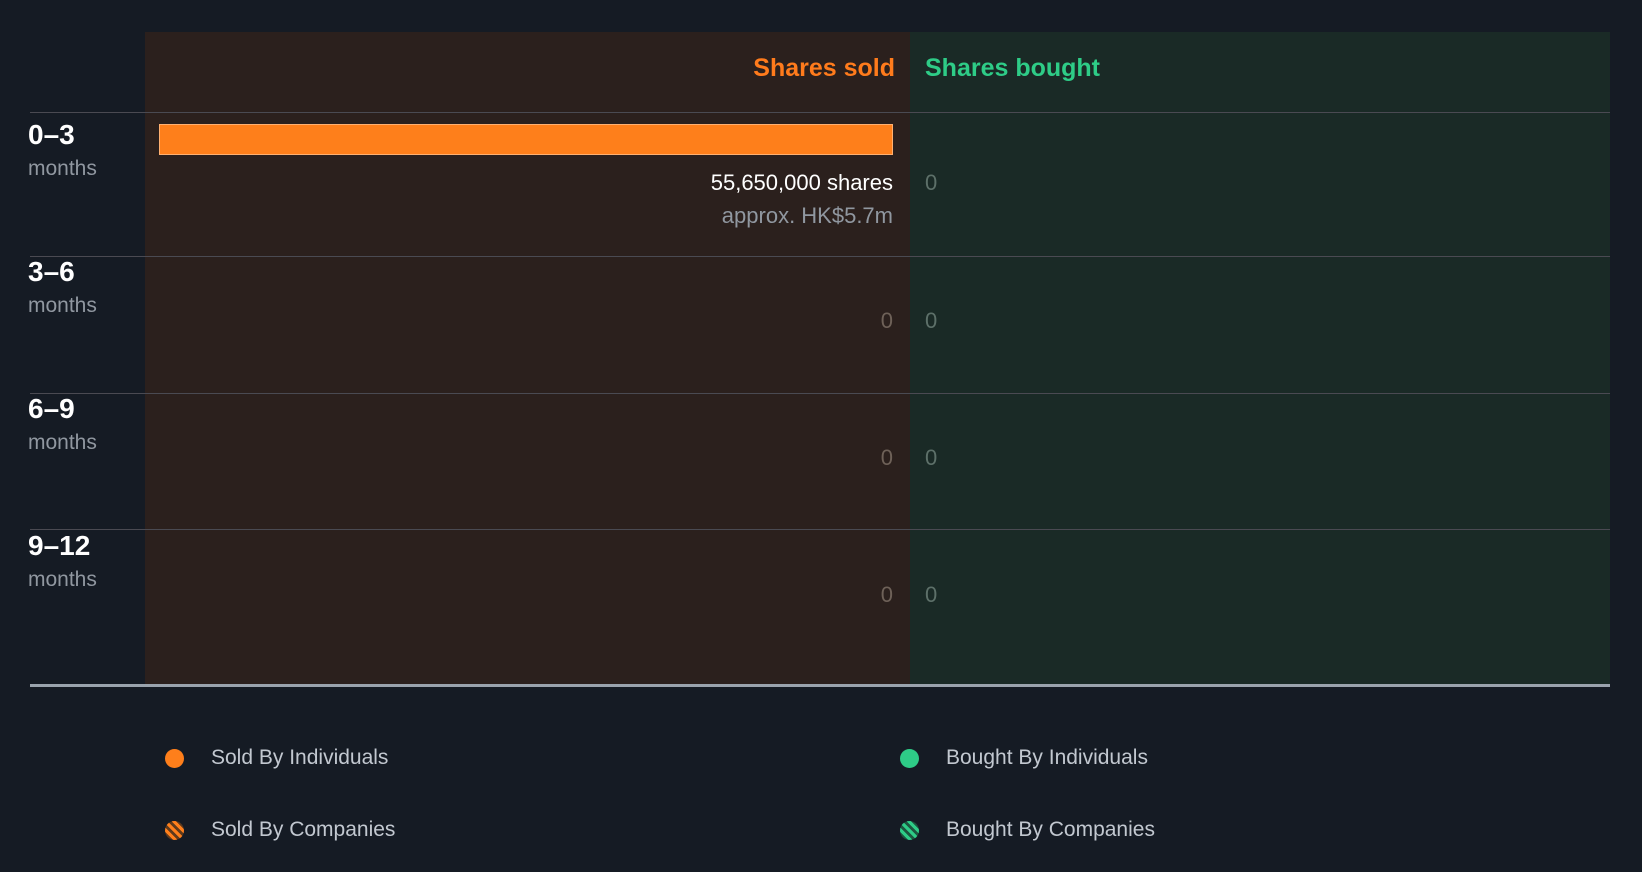 The width and height of the screenshot is (1642, 872). Describe the element at coordinates (51, 134) in the screenshot. I see `row-range-label: 0–3` at that location.